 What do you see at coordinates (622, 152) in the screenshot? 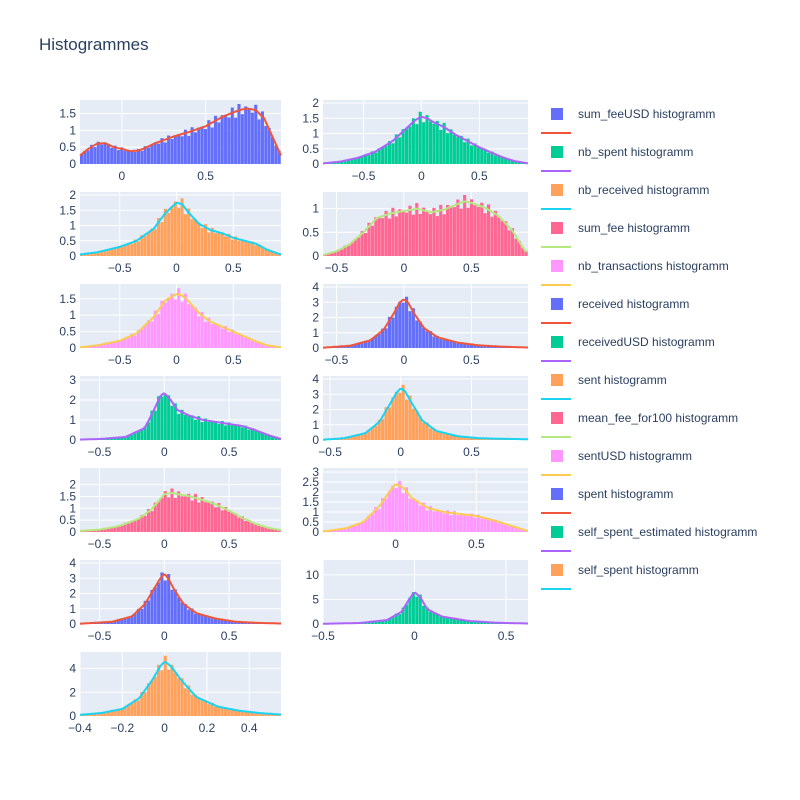
I see `legend-item: nb_spent histogramm` at bounding box center [622, 152].